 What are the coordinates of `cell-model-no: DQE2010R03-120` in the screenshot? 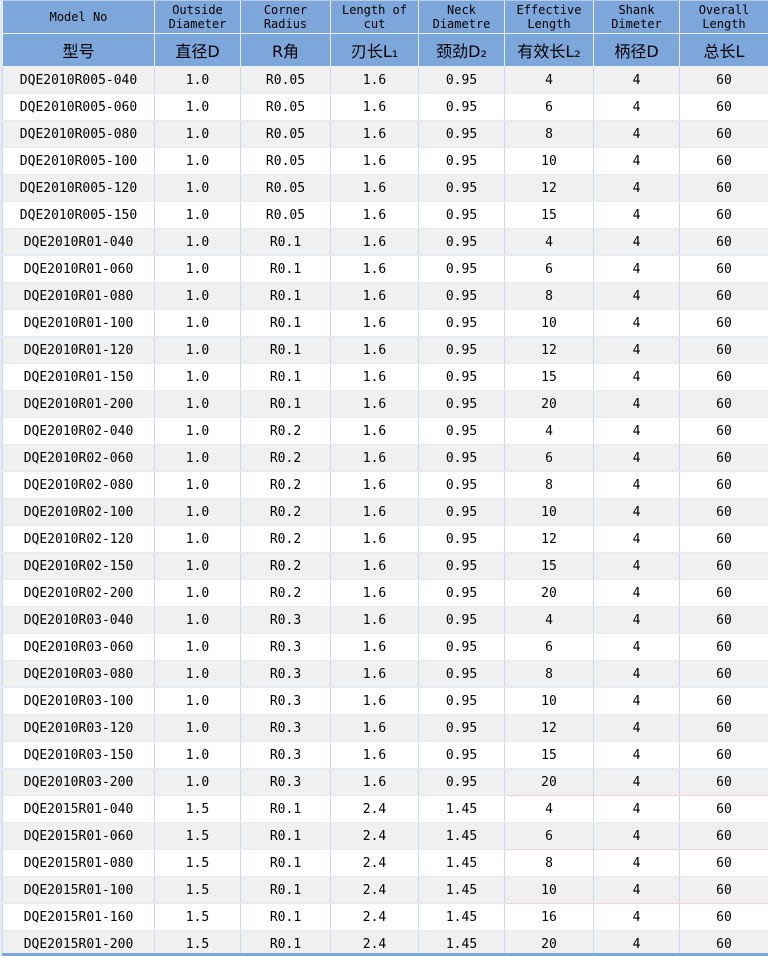 It's located at (78, 728).